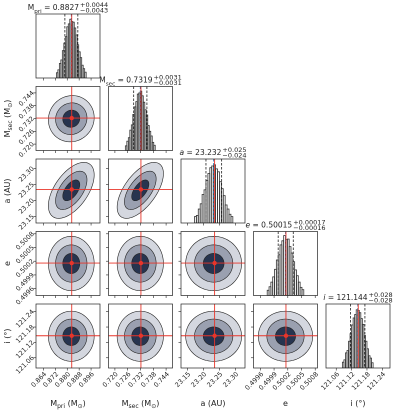 The image size is (400, 411). I want to click on x-axis-label: i (°), so click(357, 403).